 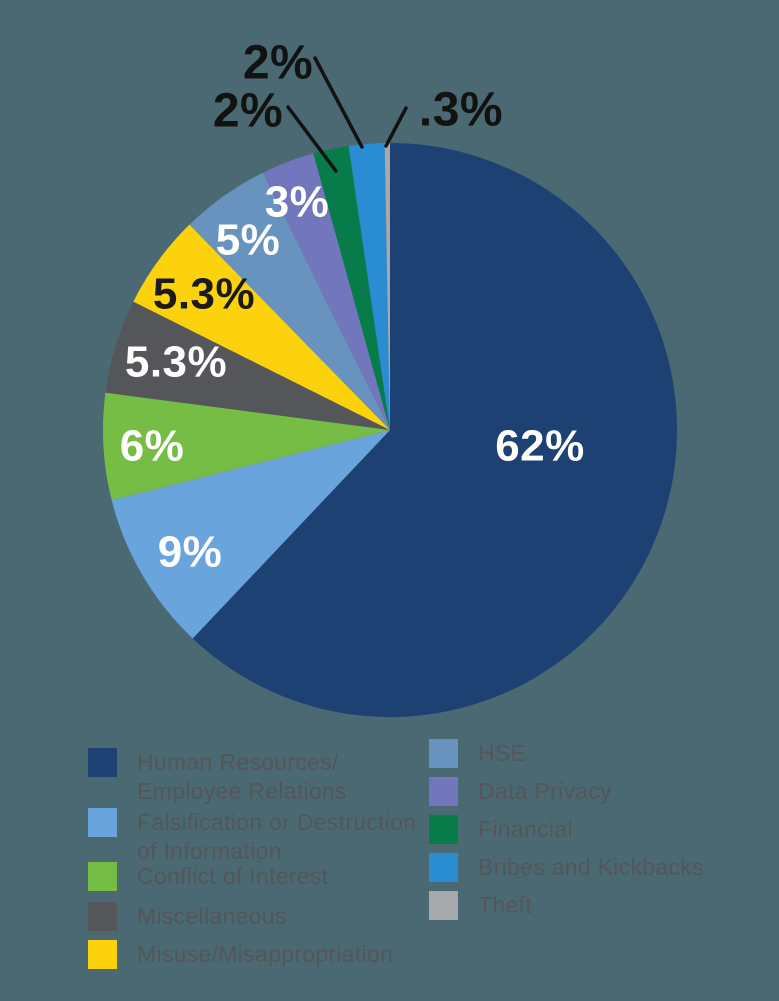 What do you see at coordinates (247, 365) in the screenshot?
I see `pie-slice-miscellaneous` at bounding box center [247, 365].